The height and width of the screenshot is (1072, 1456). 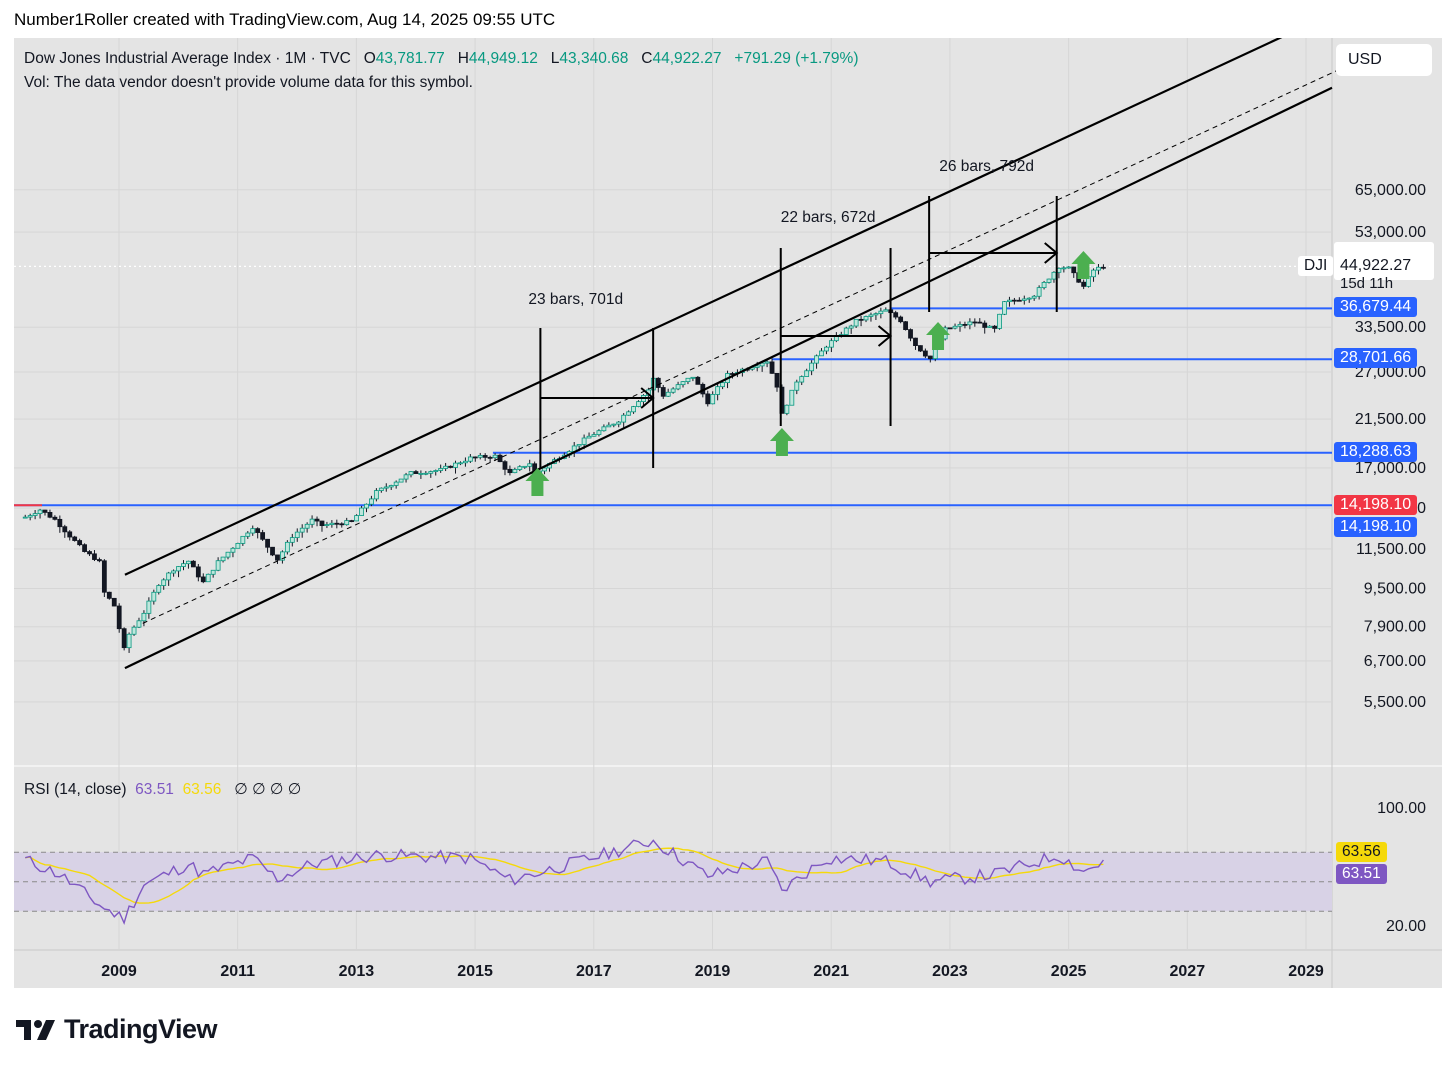 I want to click on legend-low-value: 43,340.68, so click(x=594, y=58).